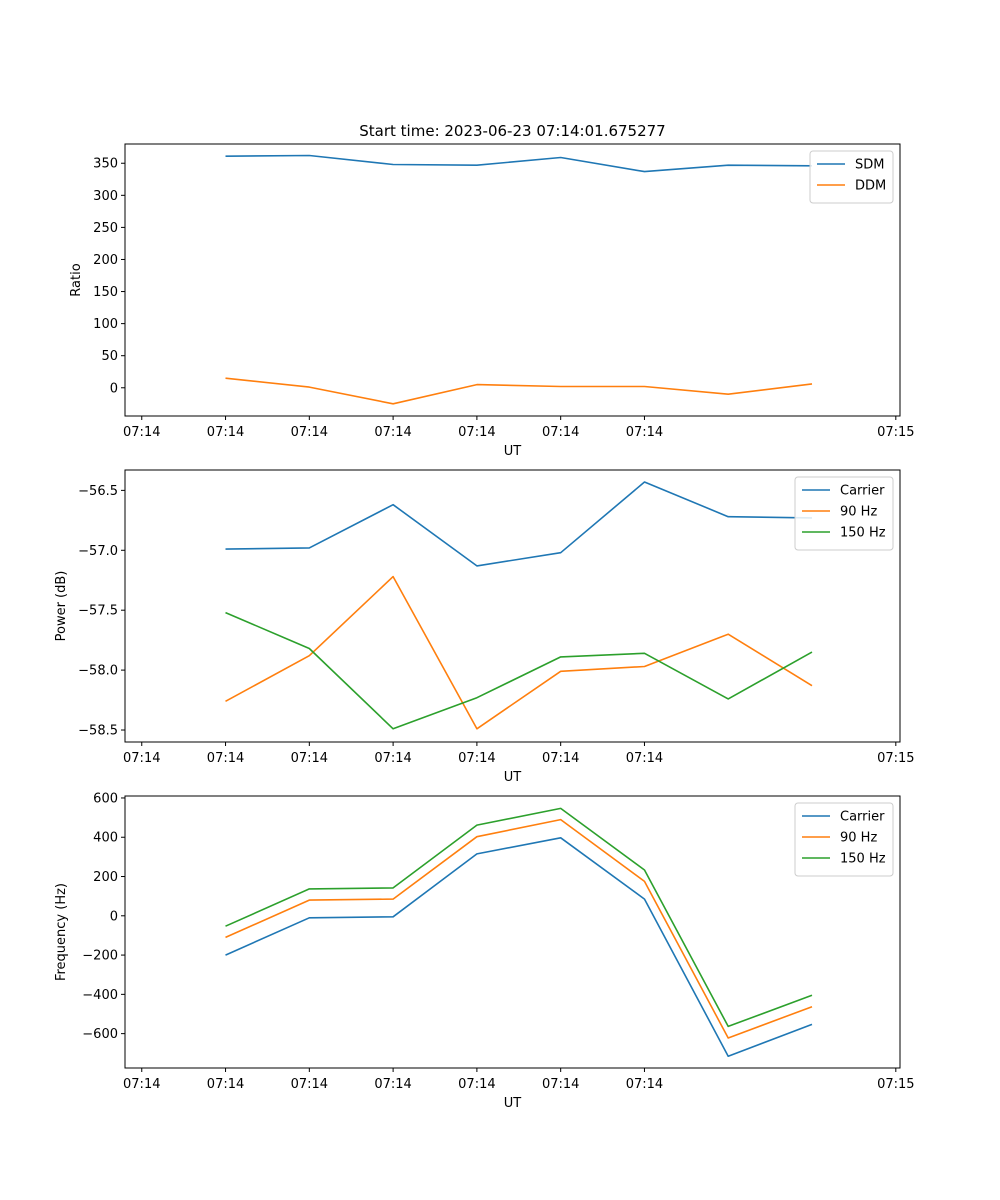  I want to click on y-tick-label: −400, so click(100, 995).